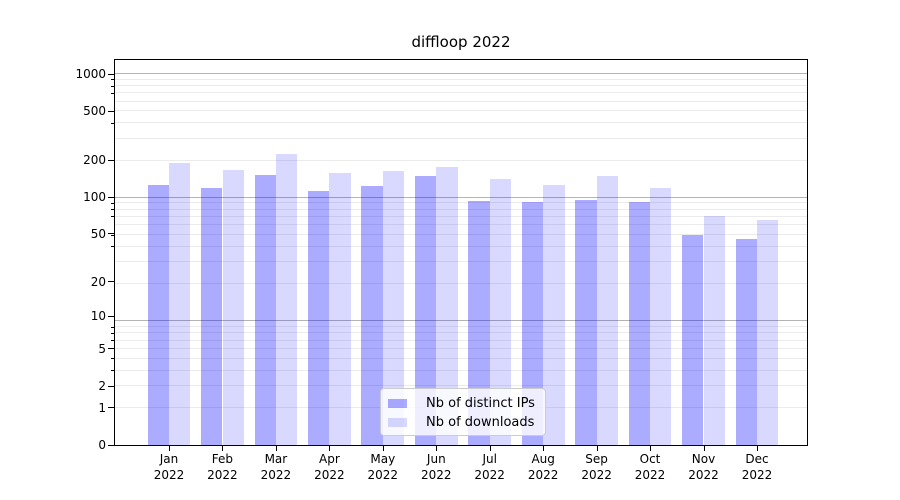 The height and width of the screenshot is (500, 900). I want to click on bar-ips-nov, so click(693, 340).